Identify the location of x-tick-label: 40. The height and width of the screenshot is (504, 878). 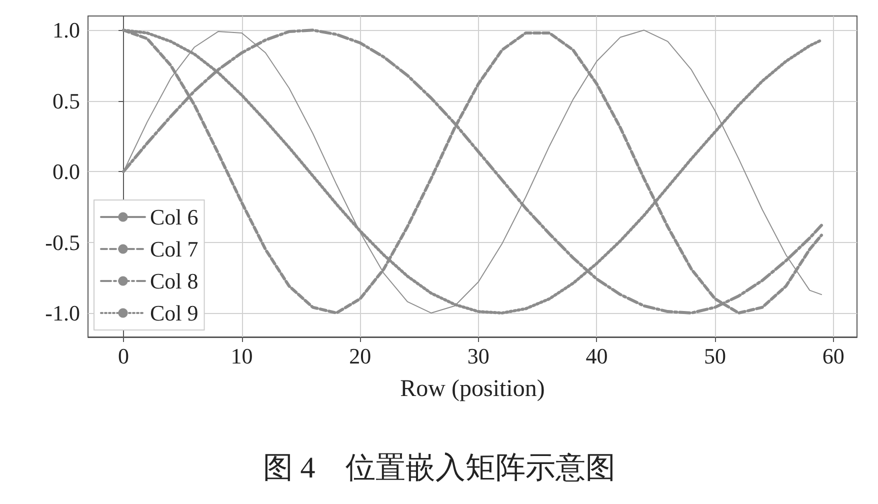
(597, 356).